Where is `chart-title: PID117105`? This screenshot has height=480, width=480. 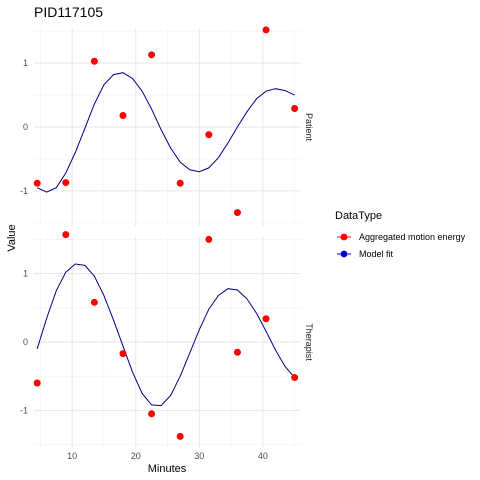
chart-title: PID117105 is located at coordinates (68, 12).